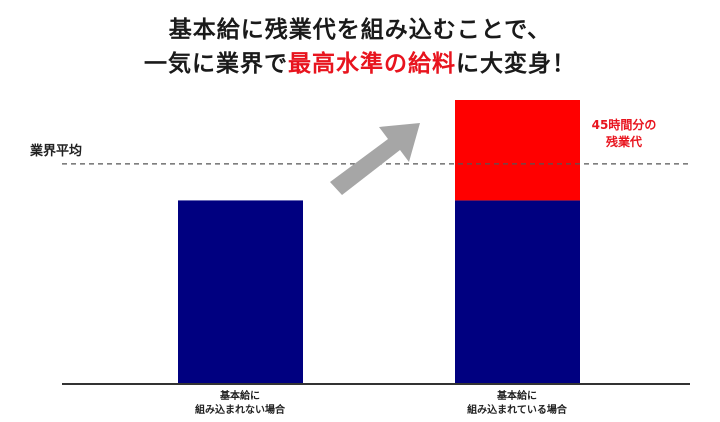  I want to click on category-2-line-2: 組み込まれている場合, so click(517, 410).